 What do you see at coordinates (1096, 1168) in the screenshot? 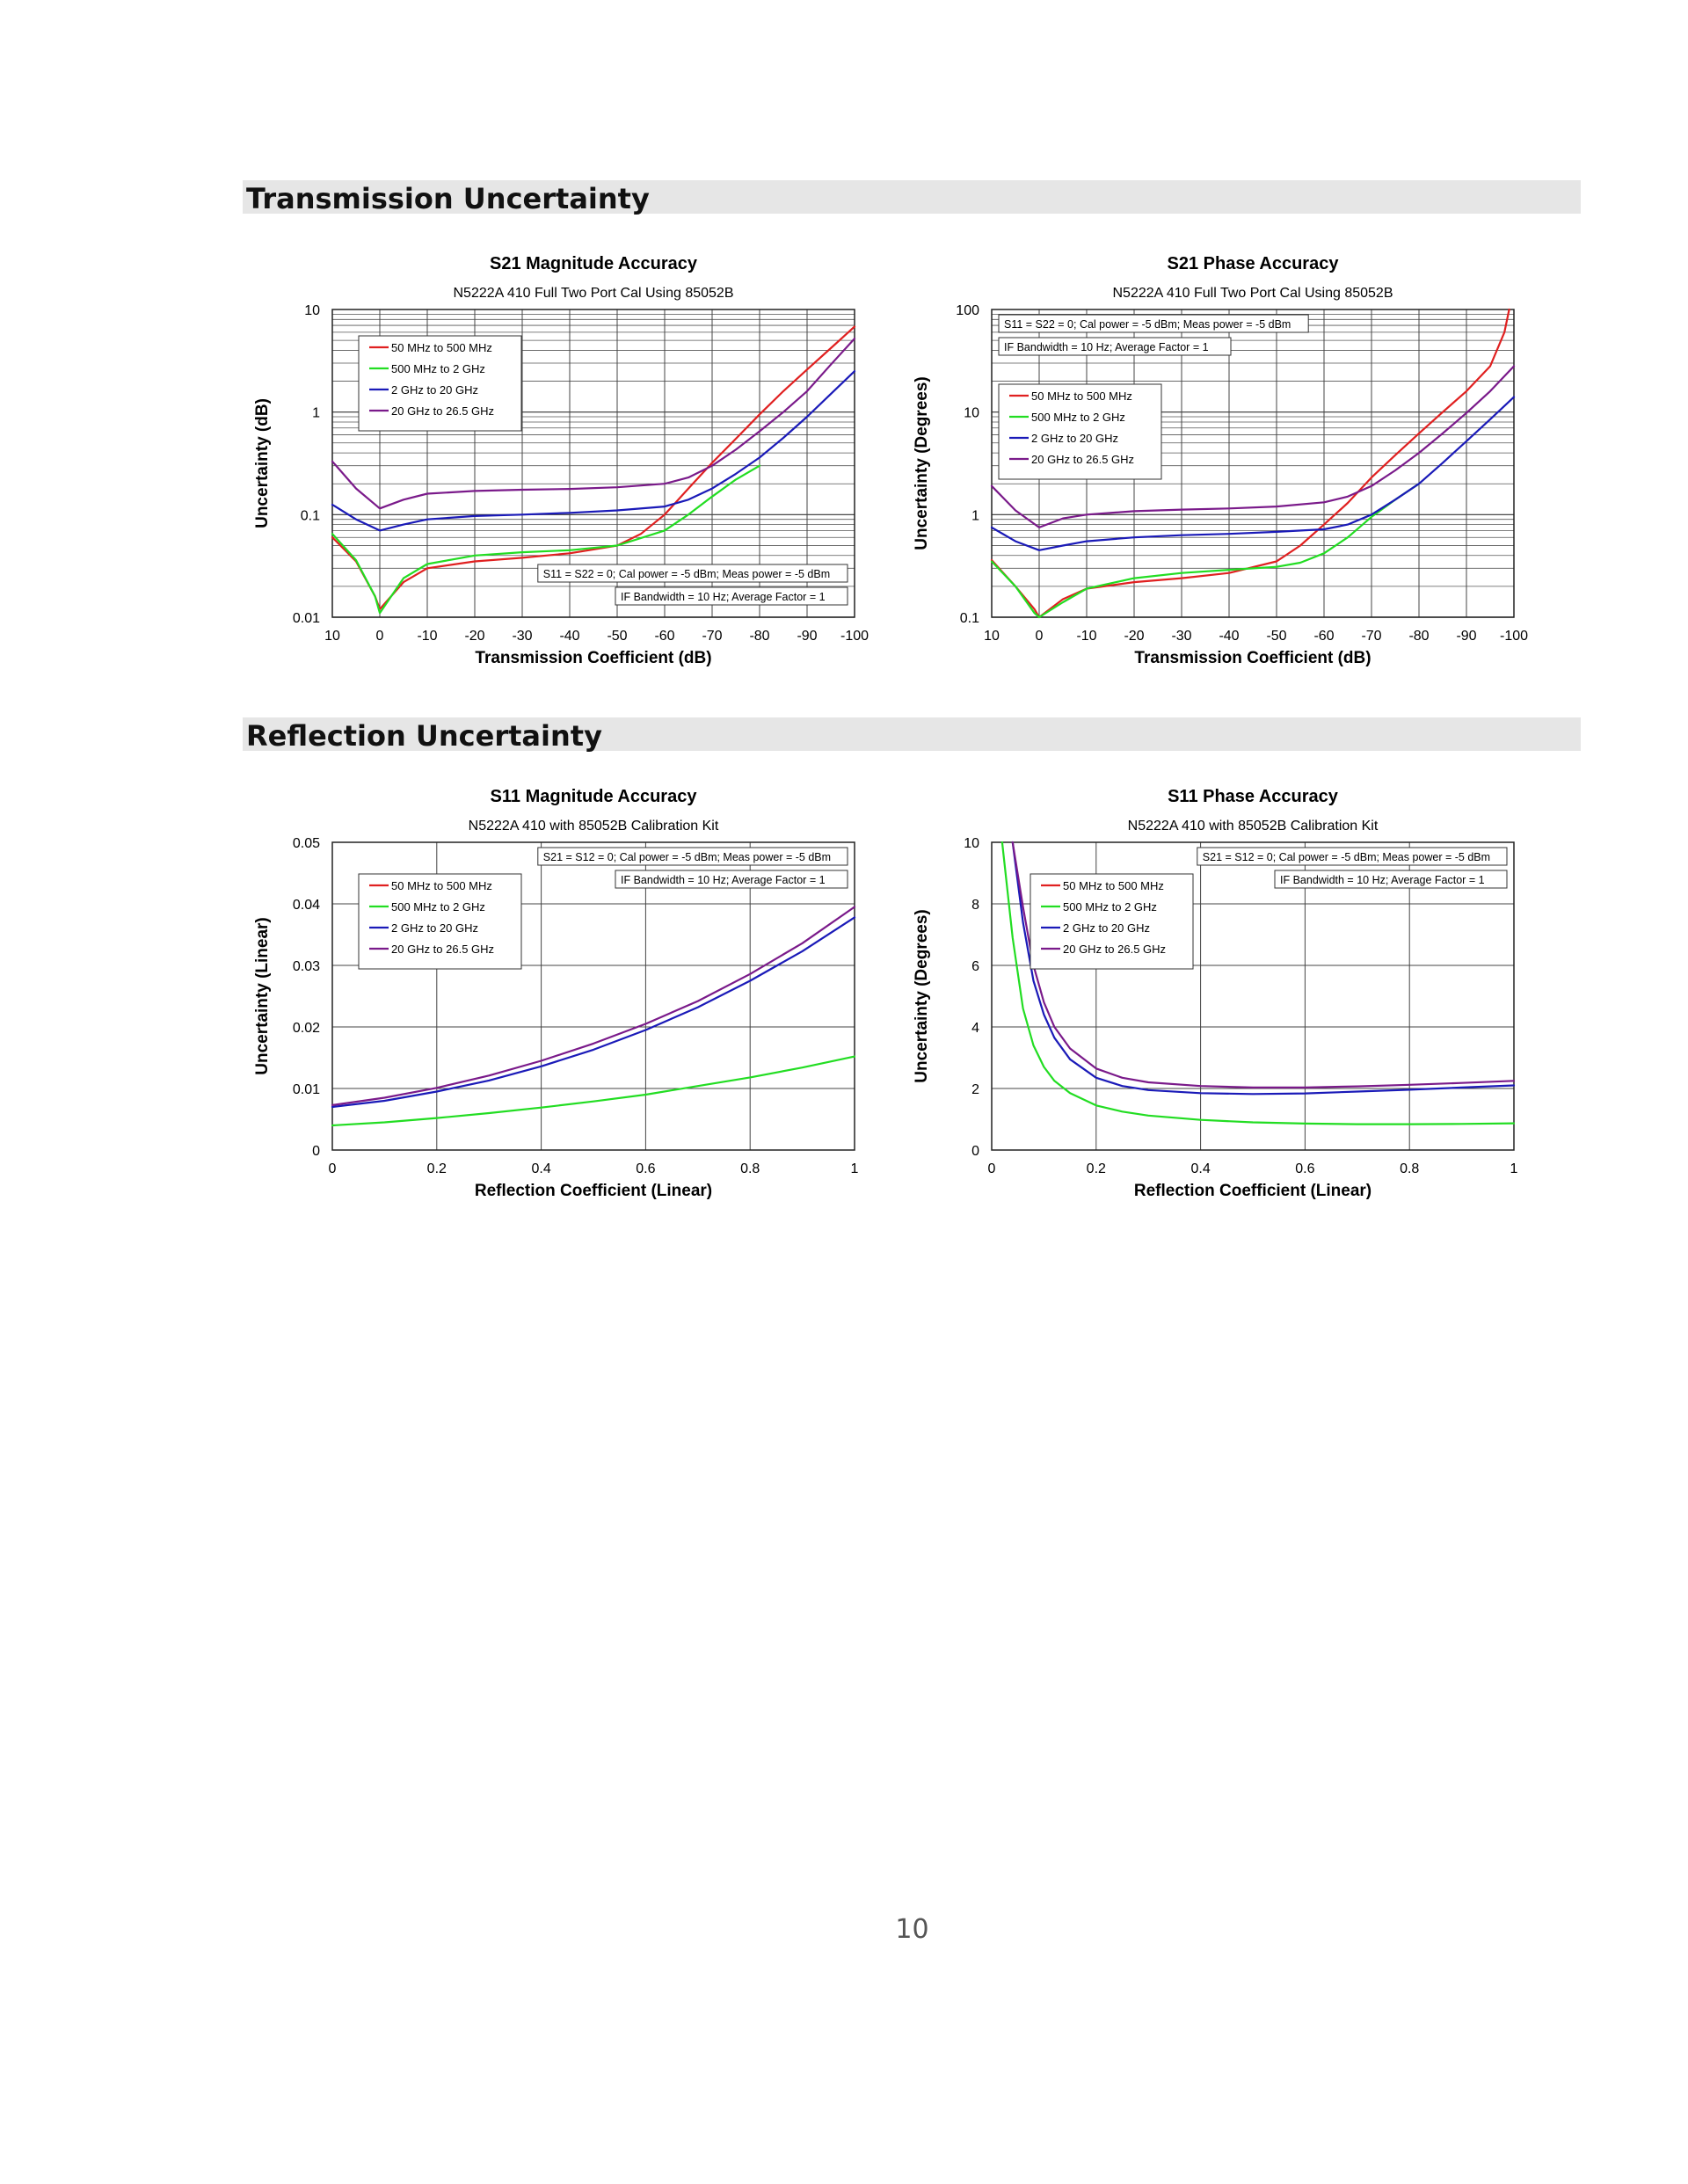
I see `x-tick-label: 0.2` at bounding box center [1096, 1168].